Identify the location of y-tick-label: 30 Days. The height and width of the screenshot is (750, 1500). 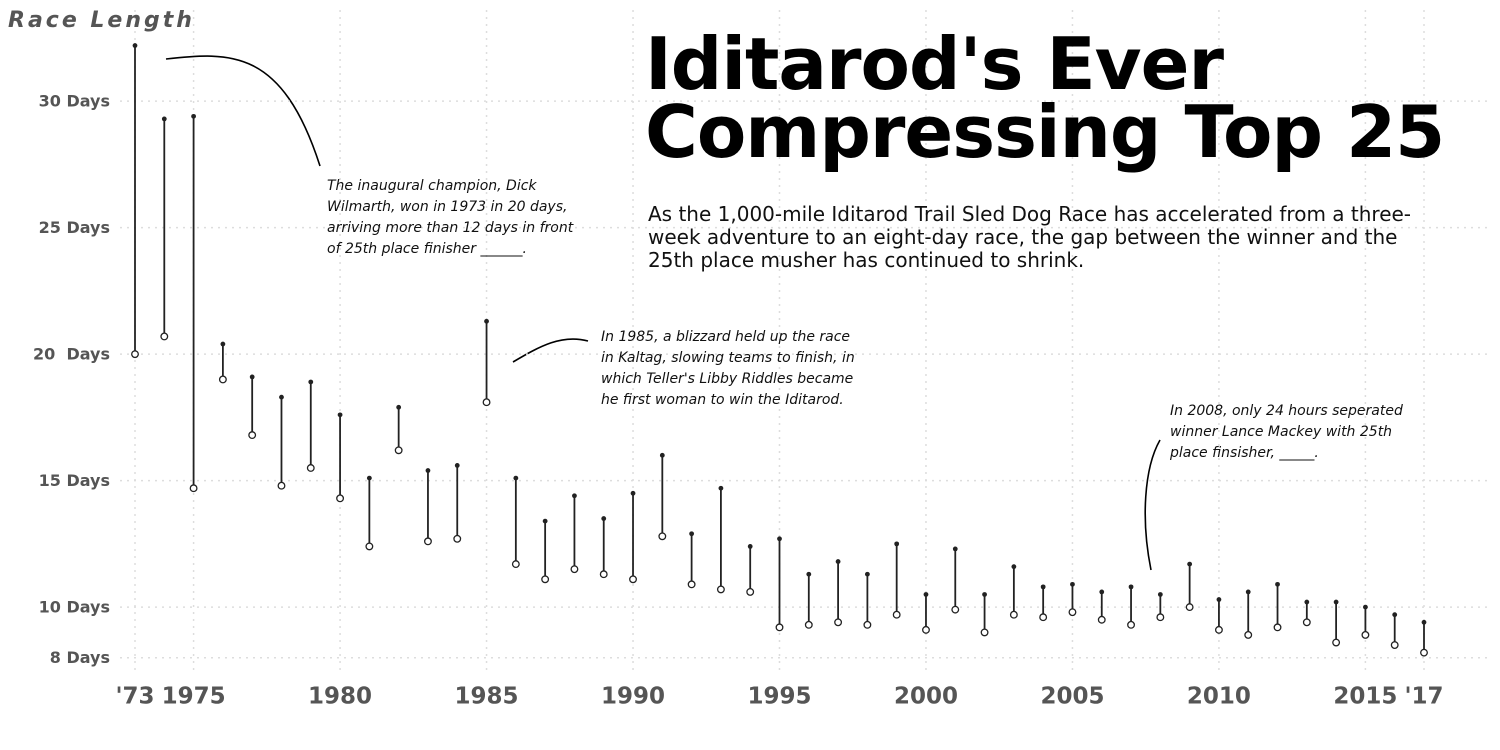
(74, 101).